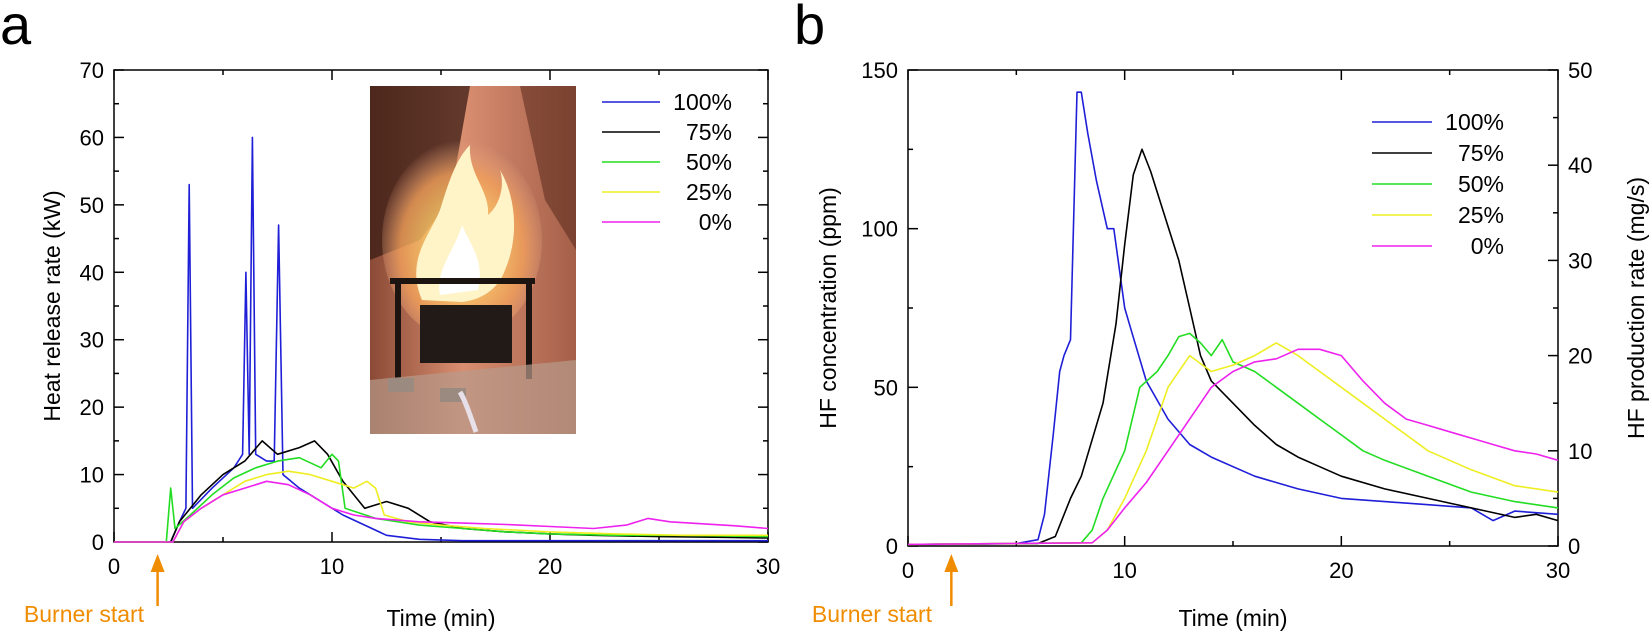  I want to click on inset-photo-flame, so click(473, 260).